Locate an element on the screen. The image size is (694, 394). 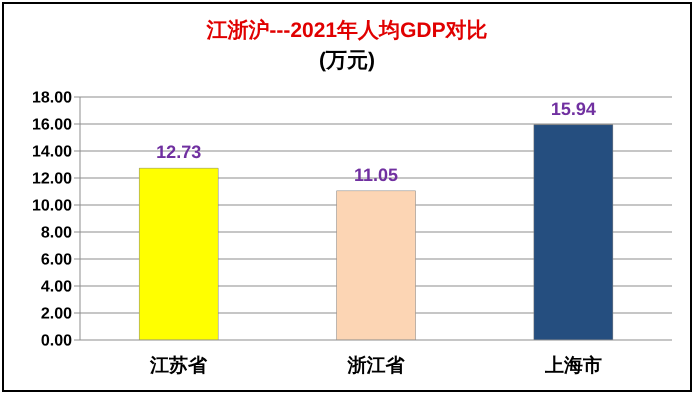
y-tick-label: 4.00 is located at coordinates (56, 287).